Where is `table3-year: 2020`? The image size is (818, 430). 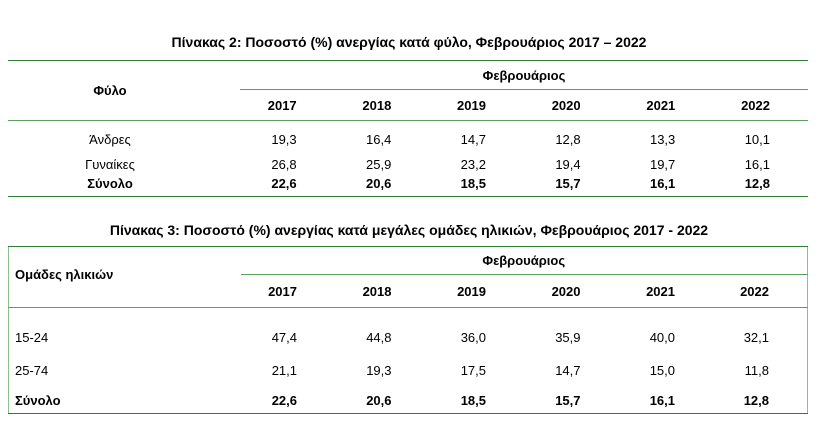
table3-year: 2020 is located at coordinates (566, 291).